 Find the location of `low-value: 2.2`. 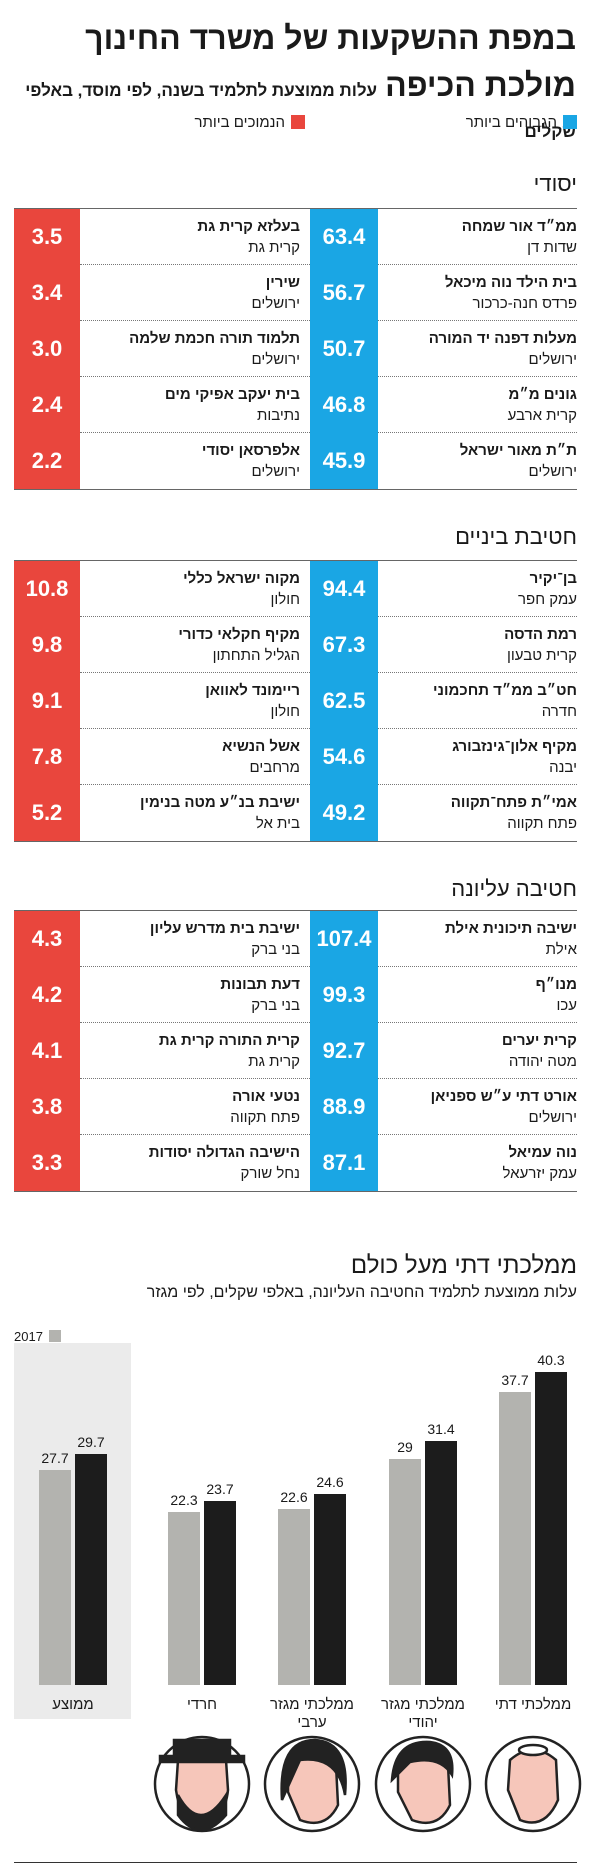

low-value: 2.2 is located at coordinates (47, 461).